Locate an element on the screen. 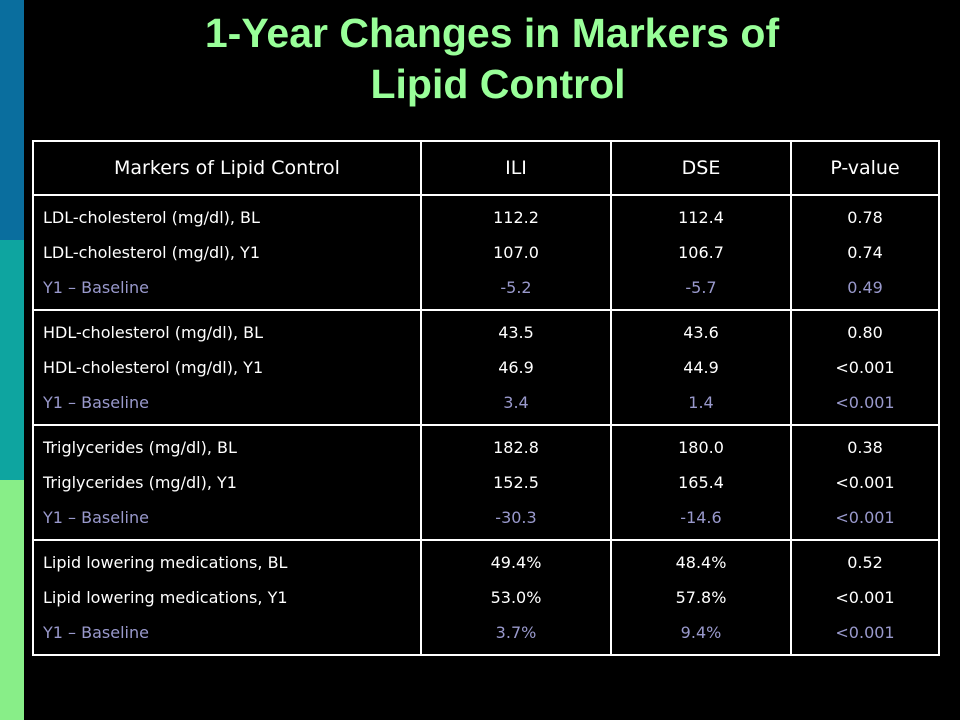  ldl-ili-cell: 112.2 107.0 -5.2 is located at coordinates (516, 252).